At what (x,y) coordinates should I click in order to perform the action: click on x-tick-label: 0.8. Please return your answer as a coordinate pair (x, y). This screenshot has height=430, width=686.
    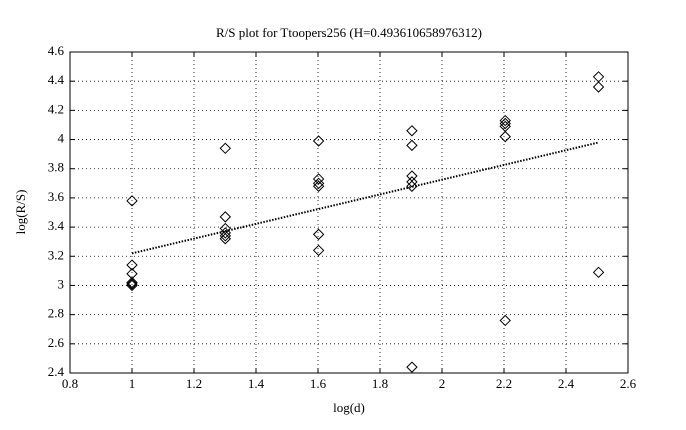
    Looking at the image, I should click on (70, 383).